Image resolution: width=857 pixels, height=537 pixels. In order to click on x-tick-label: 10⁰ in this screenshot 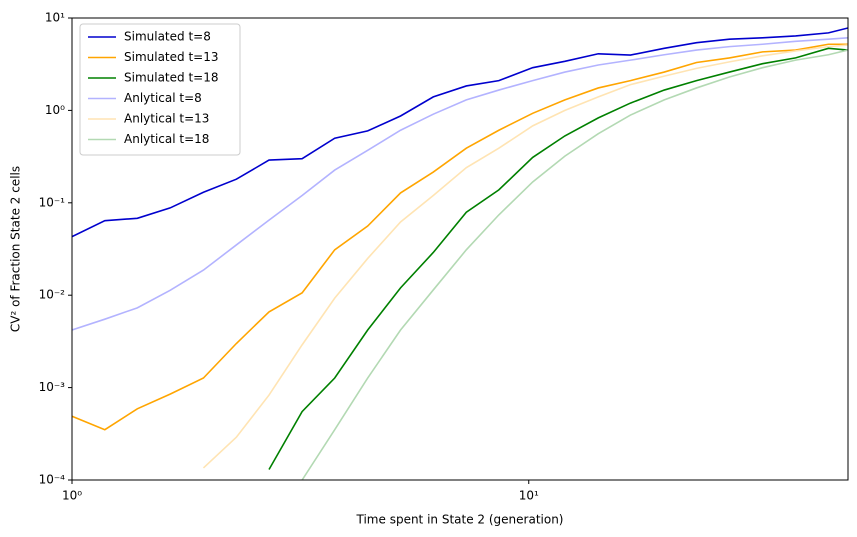, I will do `click(72, 496)`.